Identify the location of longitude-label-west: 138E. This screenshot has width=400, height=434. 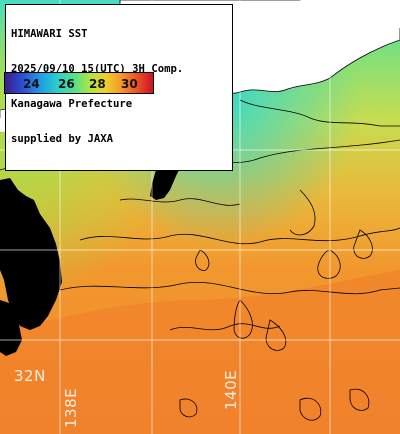
(71, 407).